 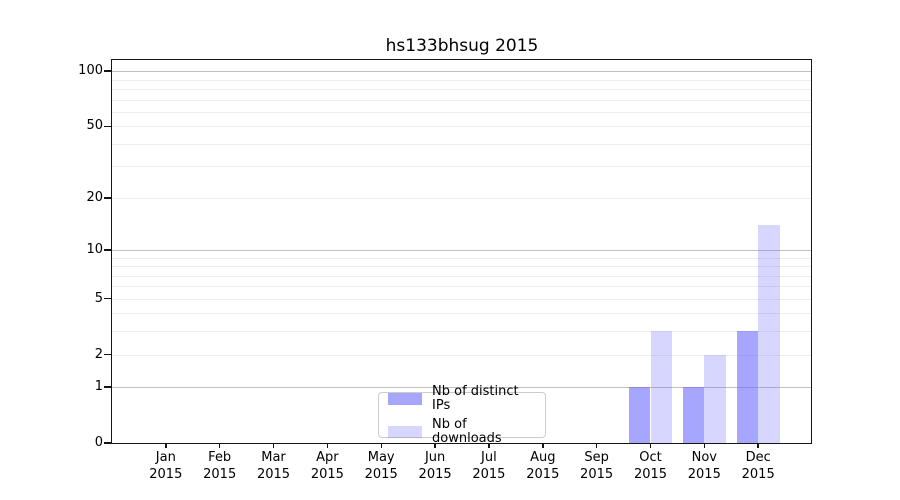 I want to click on x-tick-label: Jan 2015, so click(x=166, y=466).